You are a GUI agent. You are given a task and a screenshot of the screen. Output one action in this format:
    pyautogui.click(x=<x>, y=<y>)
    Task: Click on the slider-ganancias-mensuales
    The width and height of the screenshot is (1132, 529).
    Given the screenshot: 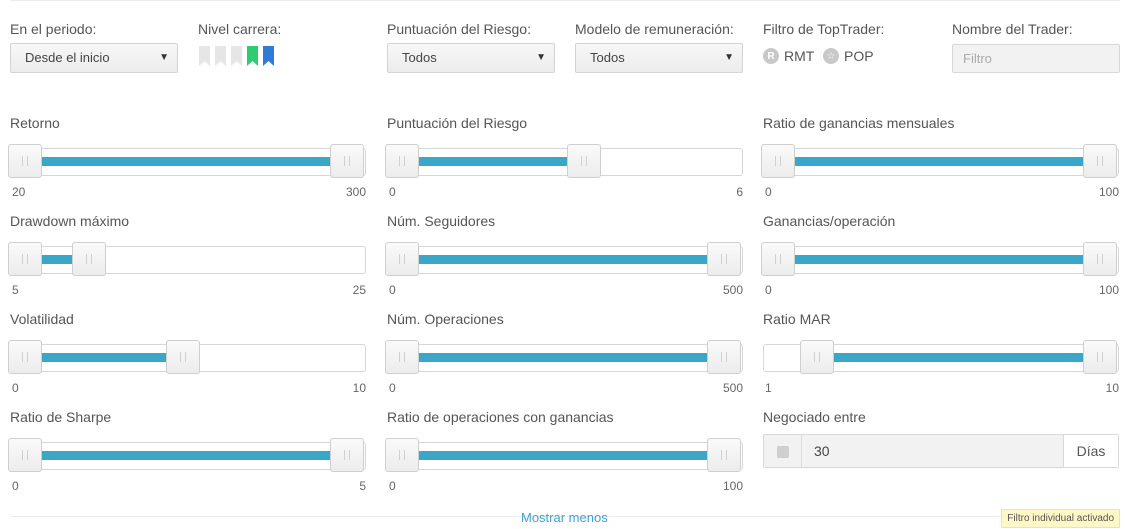 What is the action you would take?
    pyautogui.click(x=940, y=161)
    